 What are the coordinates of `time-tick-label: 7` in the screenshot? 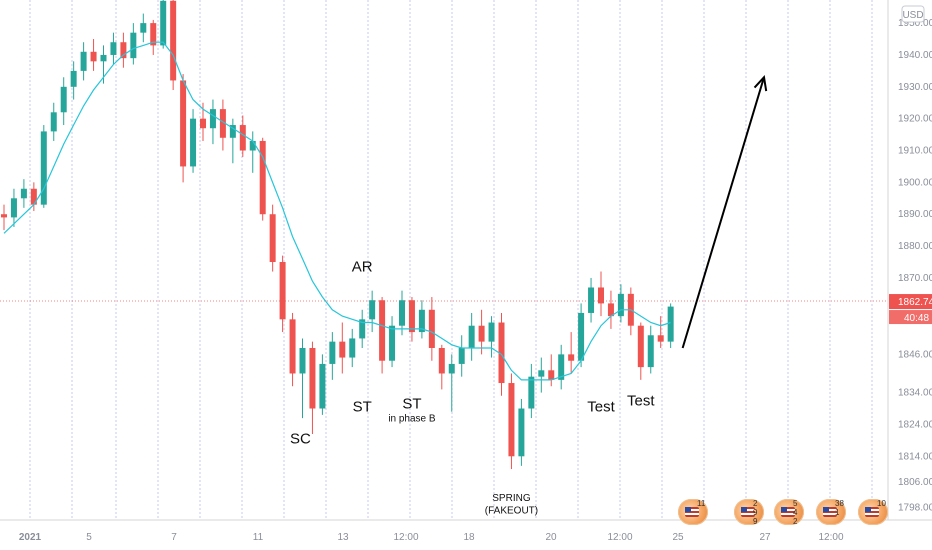 It's located at (174, 537).